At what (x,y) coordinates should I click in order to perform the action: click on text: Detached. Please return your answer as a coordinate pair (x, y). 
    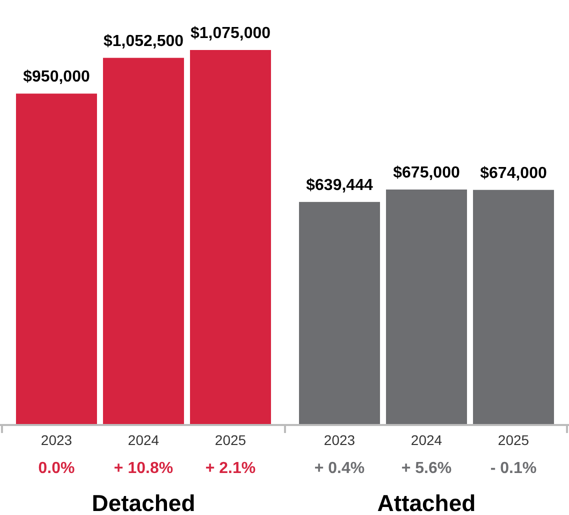
    Looking at the image, I should click on (144, 502).